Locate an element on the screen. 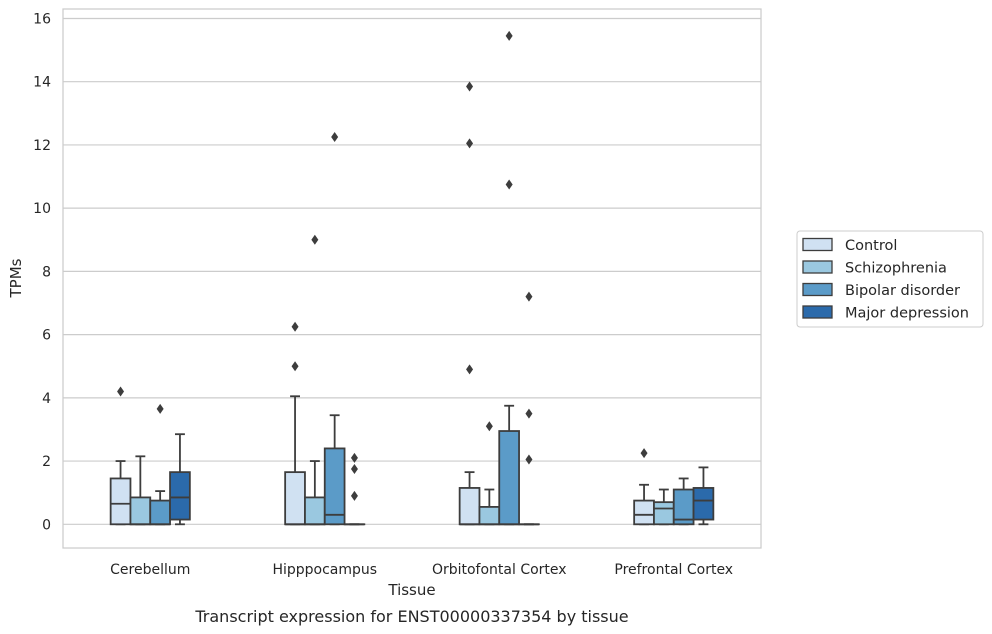  y-tick-label: 14 is located at coordinates (42, 83).